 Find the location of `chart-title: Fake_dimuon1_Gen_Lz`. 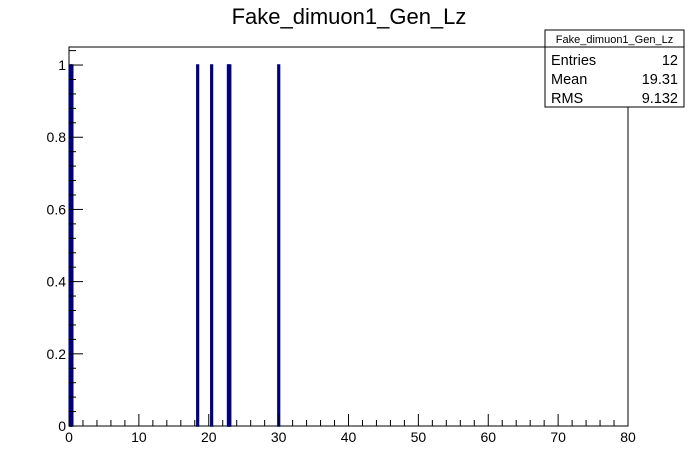

chart-title: Fake_dimuon1_Gen_Lz is located at coordinates (349, 16).